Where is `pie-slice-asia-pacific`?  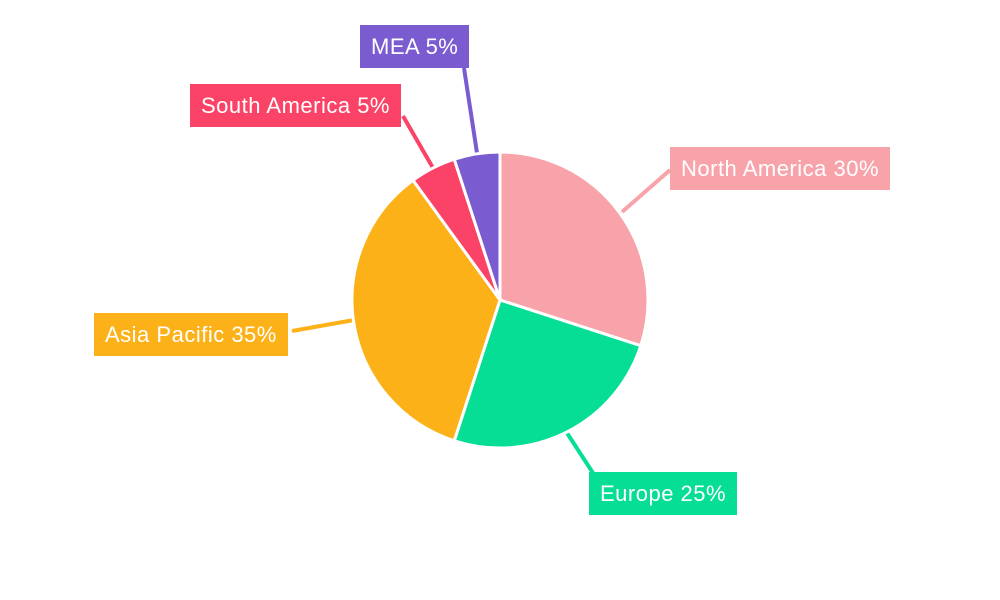 pie-slice-asia-pacific is located at coordinates (426, 310).